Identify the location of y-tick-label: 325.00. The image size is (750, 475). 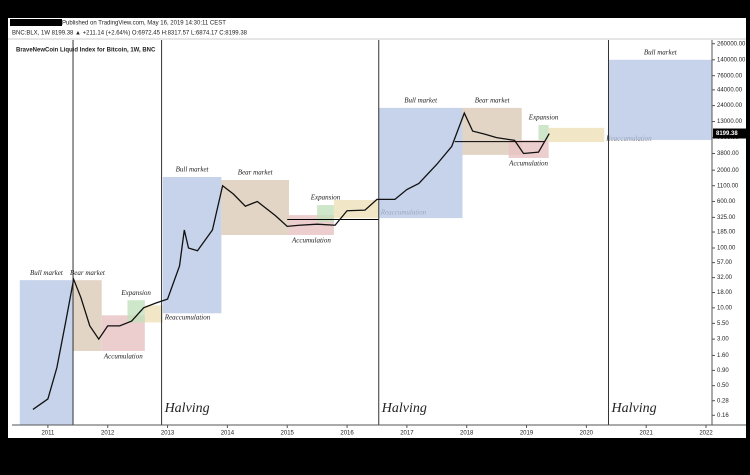
(726, 218).